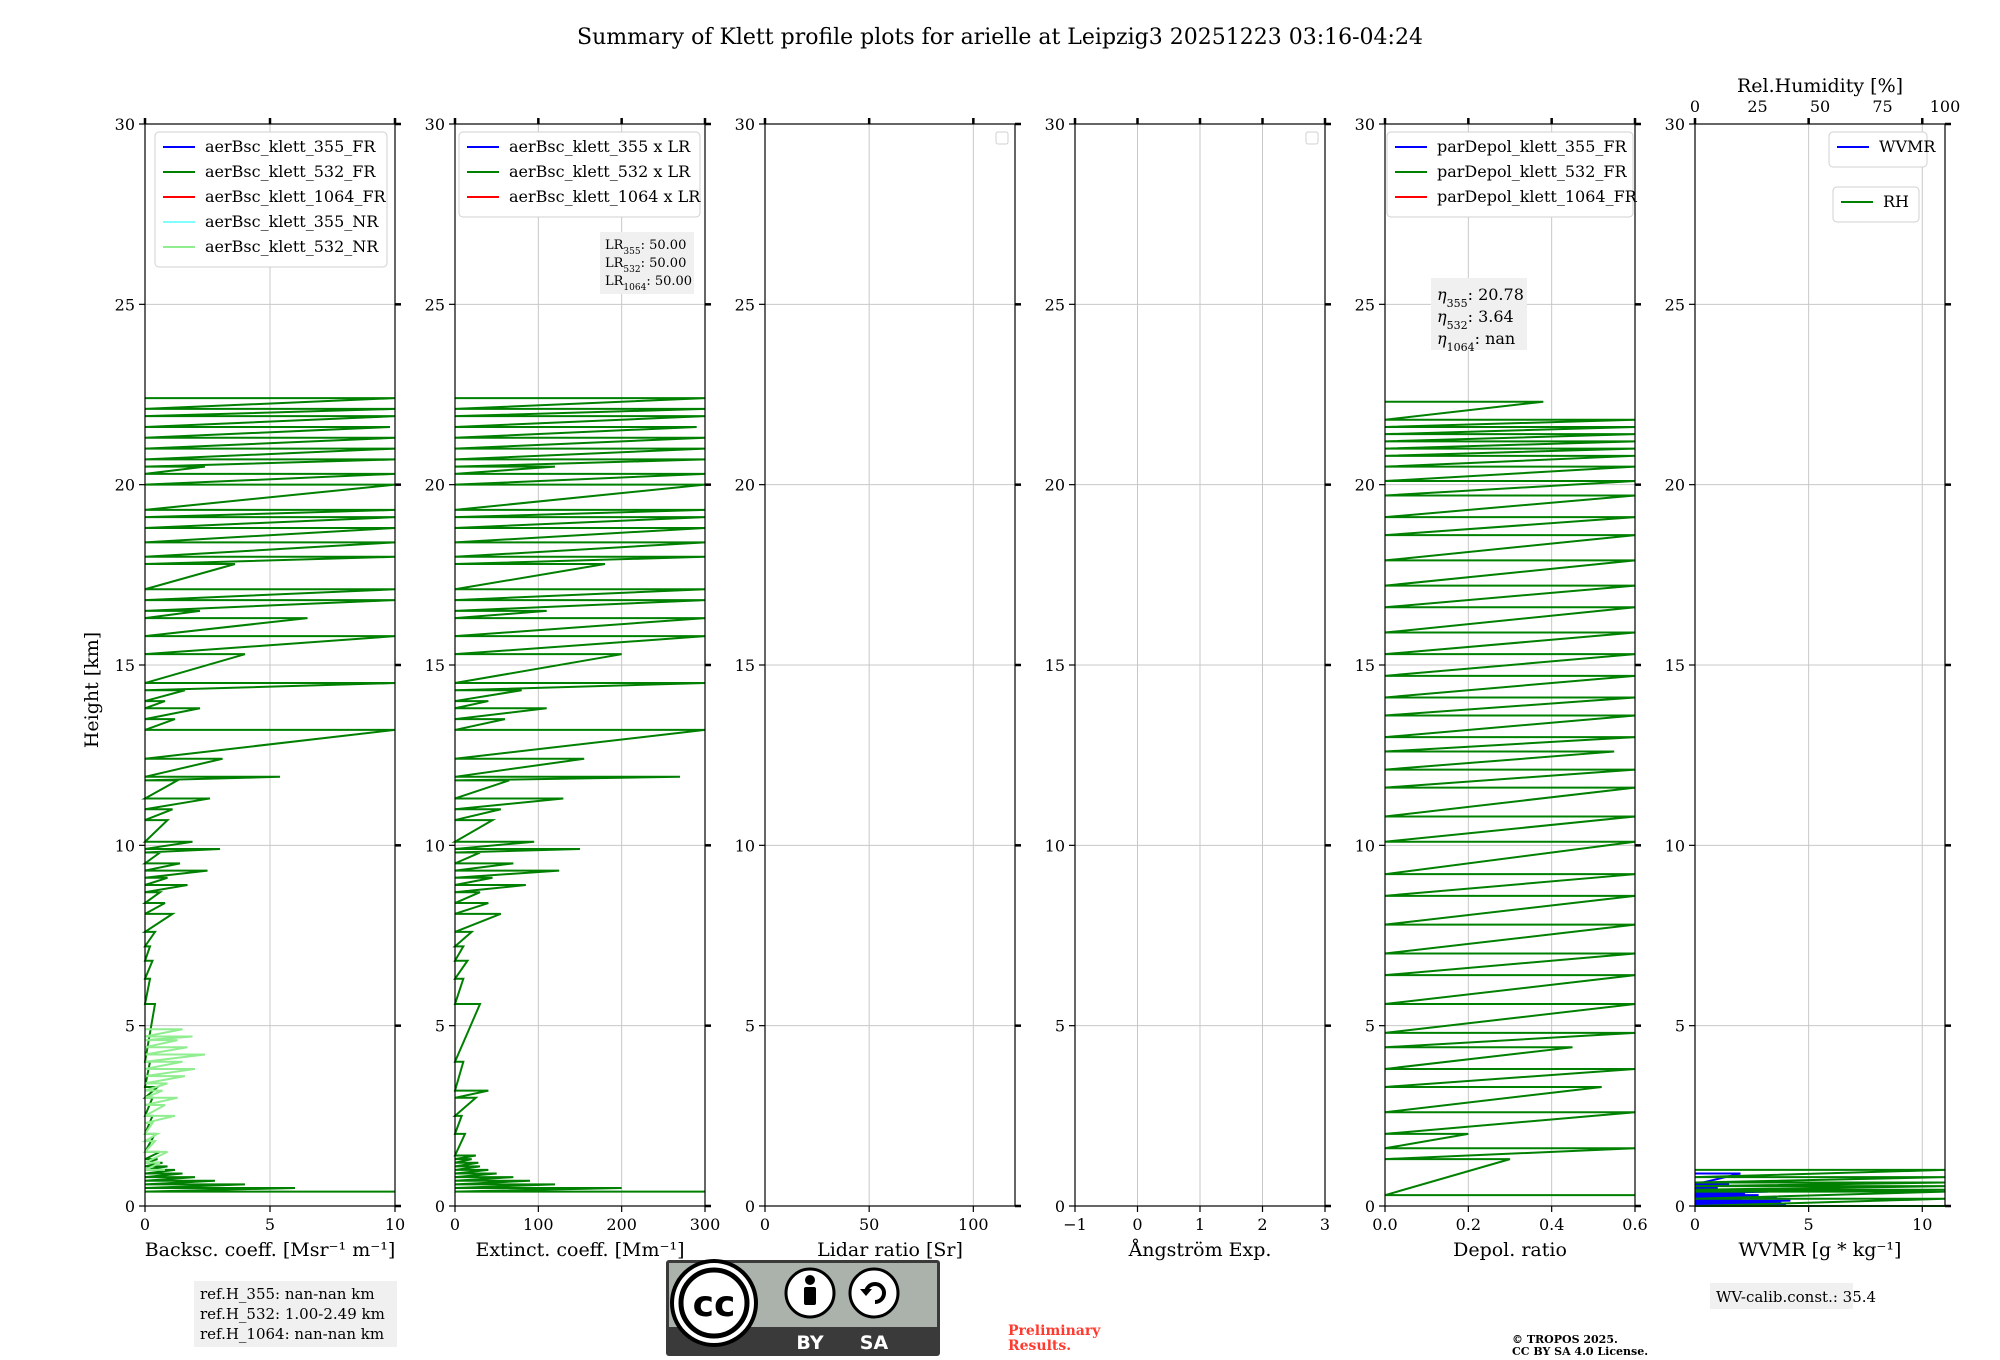 This screenshot has height=1360, width=2000. I want to click on cc-by-sa-badge: cc BY SA, so click(803, 1307).